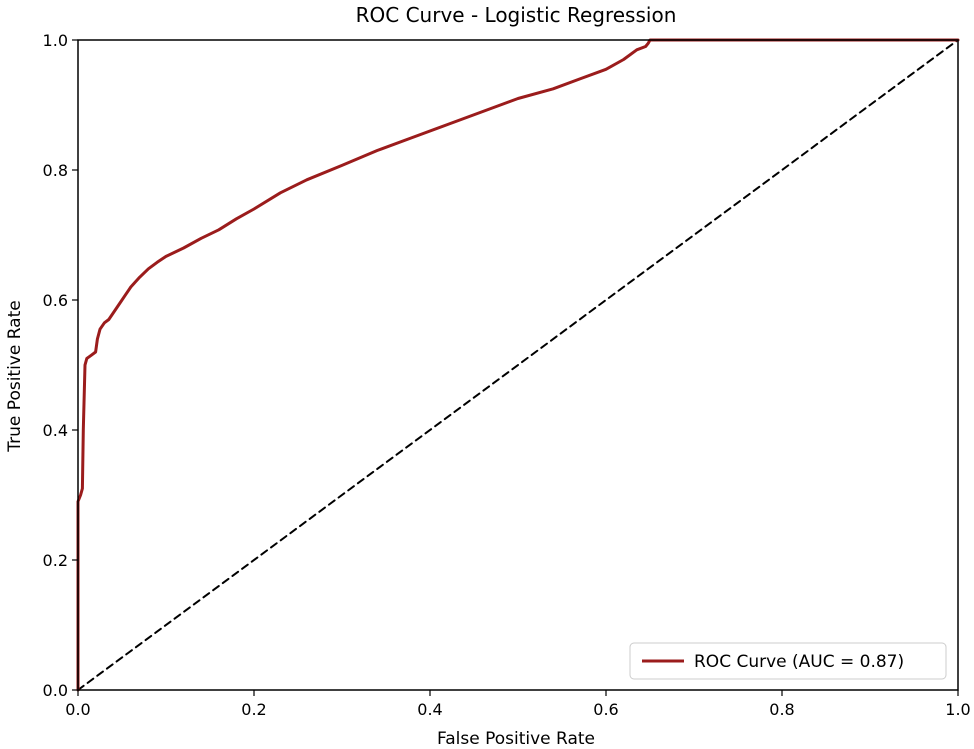 Image resolution: width=974 pixels, height=749 pixels. I want to click on x-axis-label: False Positive Rate, so click(516, 739).